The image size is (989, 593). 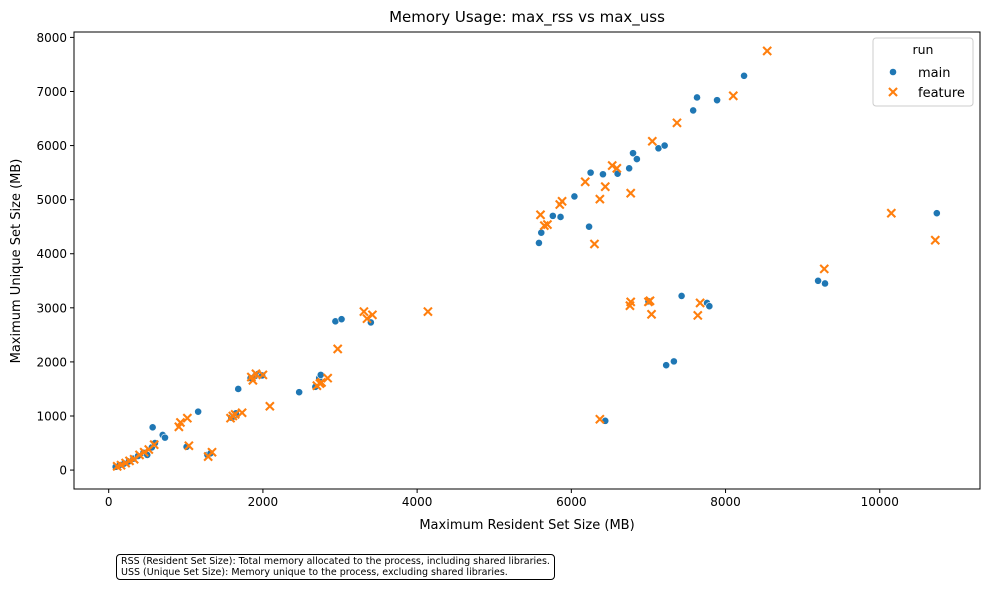 I want to click on legend: run main feature, so click(x=923, y=72).